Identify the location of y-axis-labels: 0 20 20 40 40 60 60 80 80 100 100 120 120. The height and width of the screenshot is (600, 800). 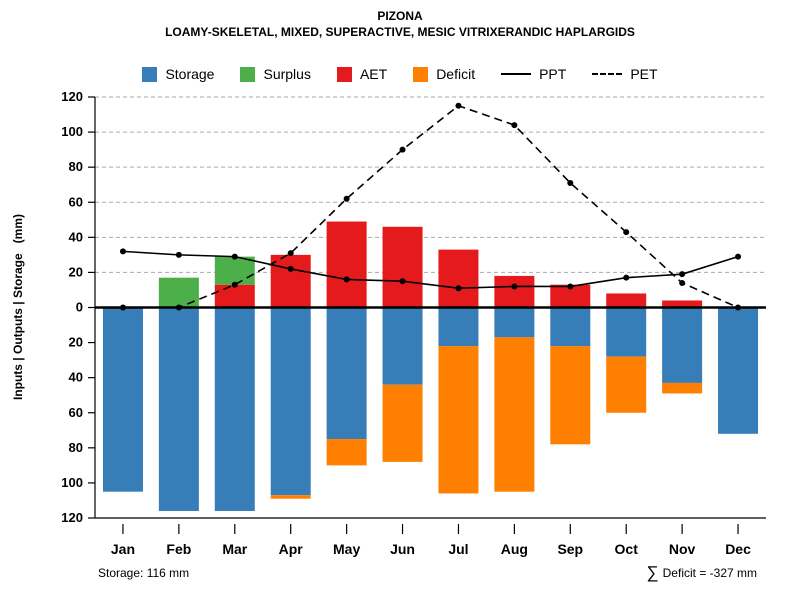
(78, 307).